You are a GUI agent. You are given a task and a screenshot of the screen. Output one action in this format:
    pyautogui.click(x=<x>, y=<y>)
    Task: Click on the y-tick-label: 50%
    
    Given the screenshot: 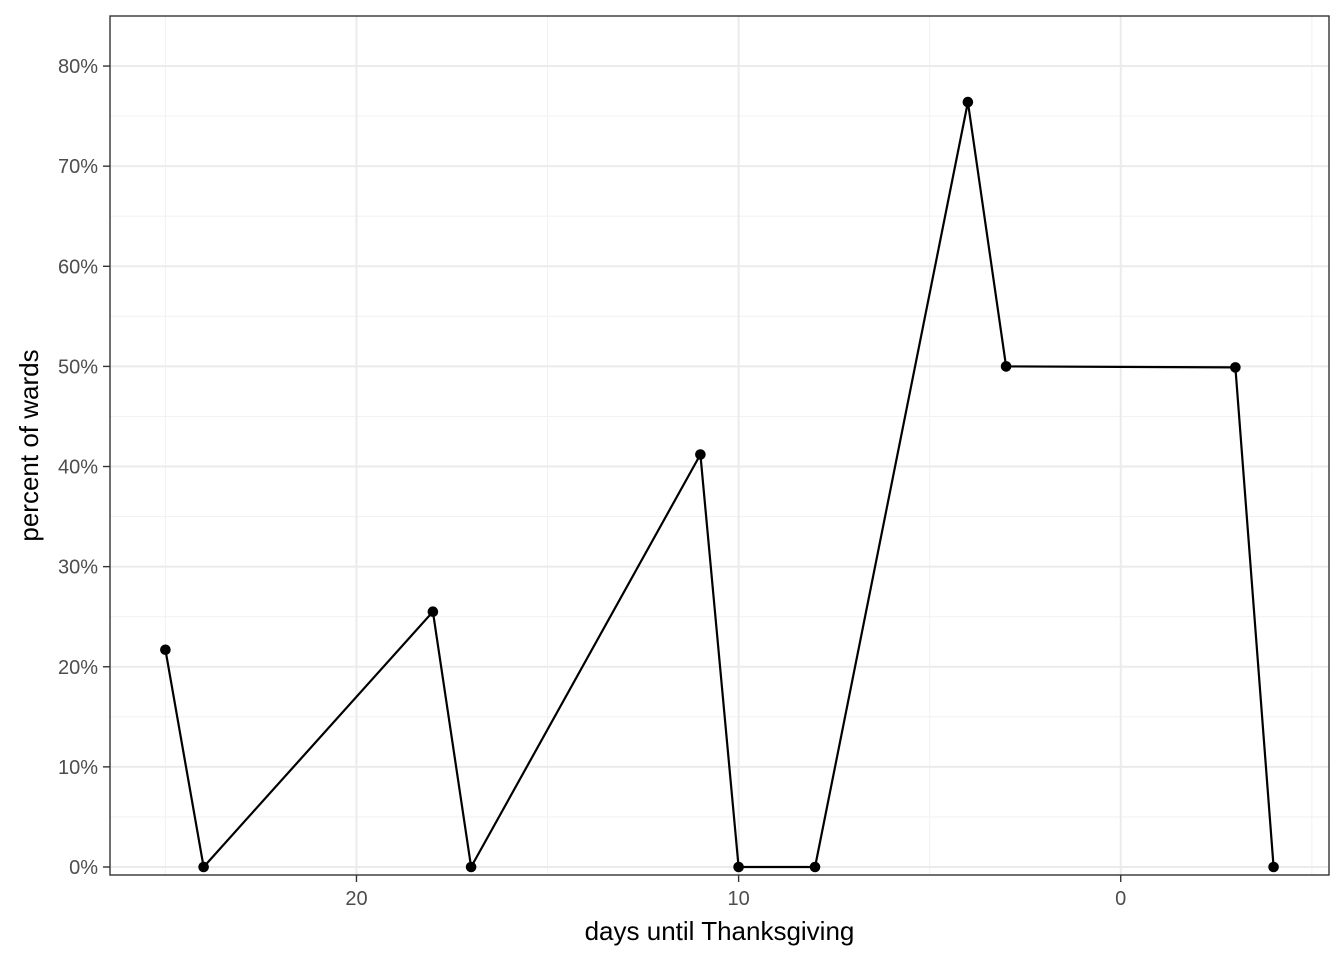 What is the action you would take?
    pyautogui.click(x=78, y=367)
    